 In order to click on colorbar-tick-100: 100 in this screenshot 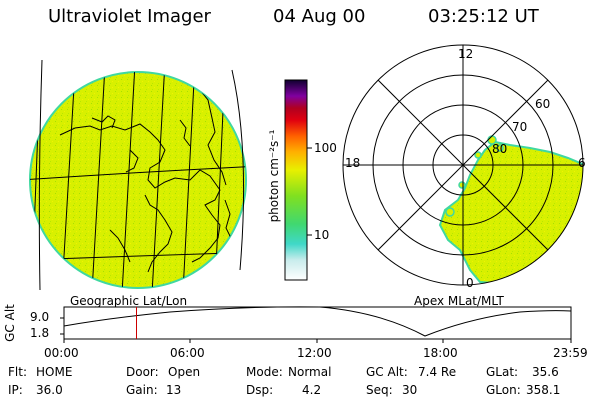, I will do `click(325, 148)`.